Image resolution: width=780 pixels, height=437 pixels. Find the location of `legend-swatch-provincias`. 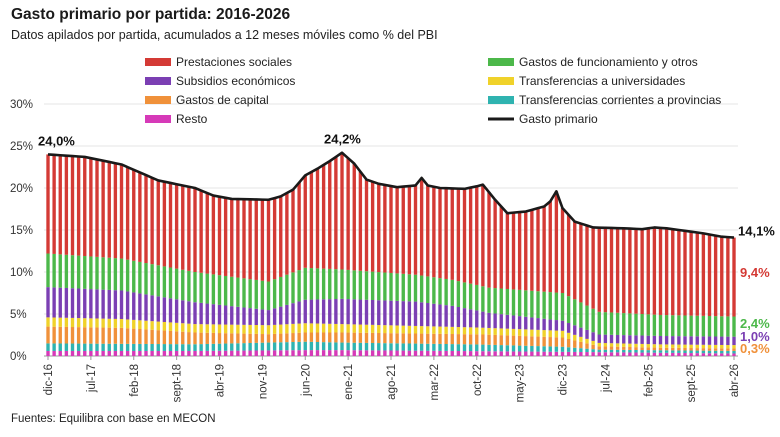

legend-swatch-provincias is located at coordinates (501, 100).